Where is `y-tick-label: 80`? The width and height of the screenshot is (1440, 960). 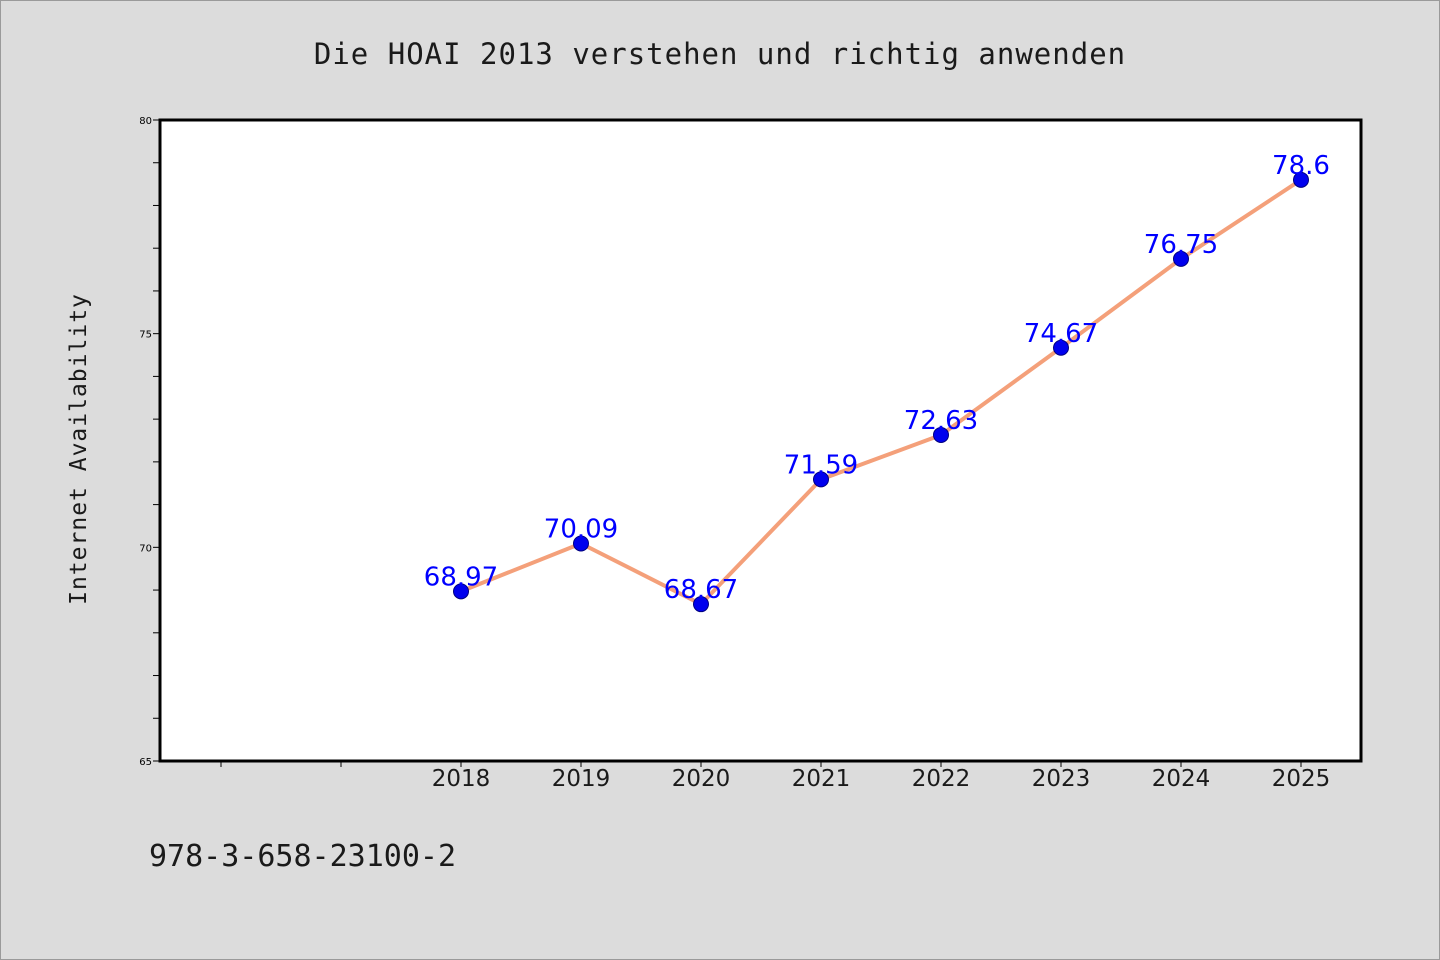
y-tick-label: 80 is located at coordinates (145, 121).